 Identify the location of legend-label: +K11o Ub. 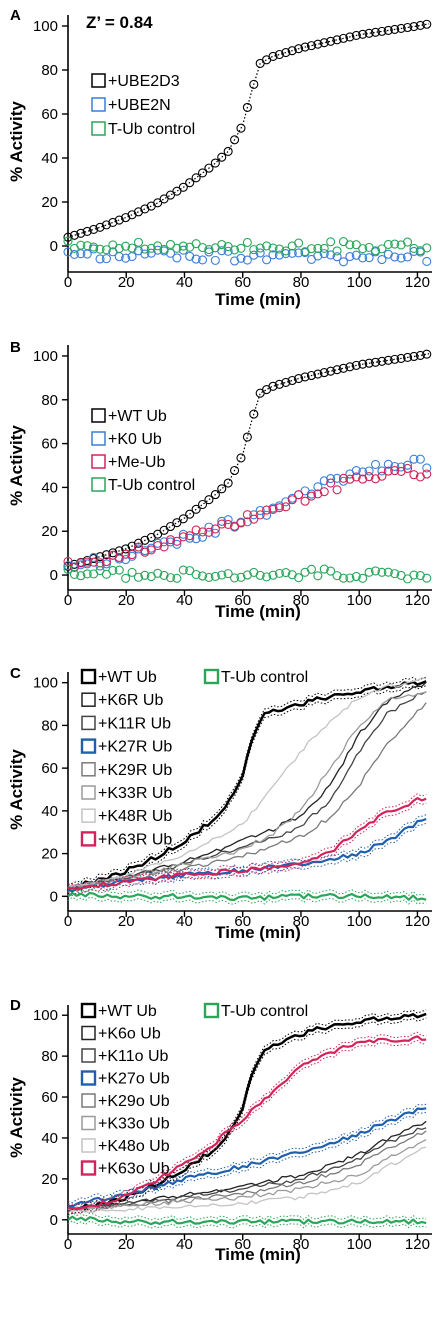
(133, 1056).